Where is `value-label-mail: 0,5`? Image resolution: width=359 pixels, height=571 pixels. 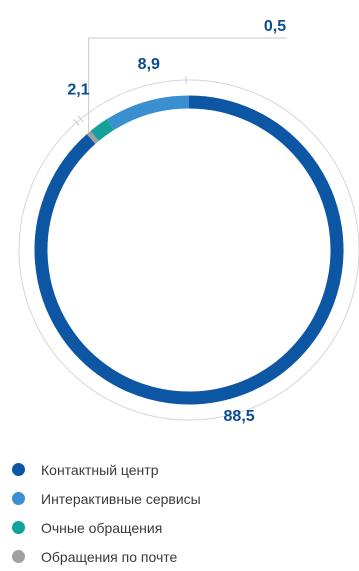
value-label-mail: 0,5 is located at coordinates (275, 26).